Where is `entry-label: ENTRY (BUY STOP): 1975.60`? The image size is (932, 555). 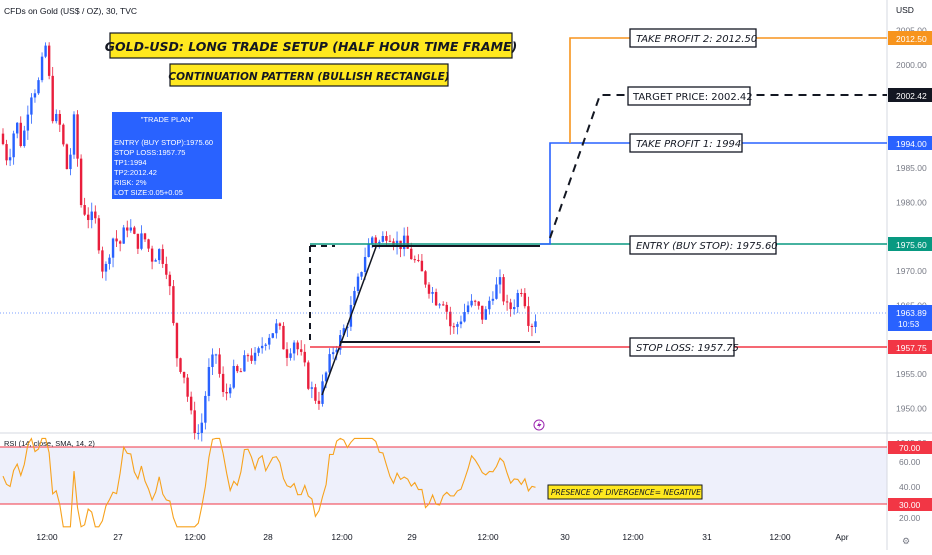 entry-label: ENTRY (BUY STOP): 1975.60 is located at coordinates (707, 246).